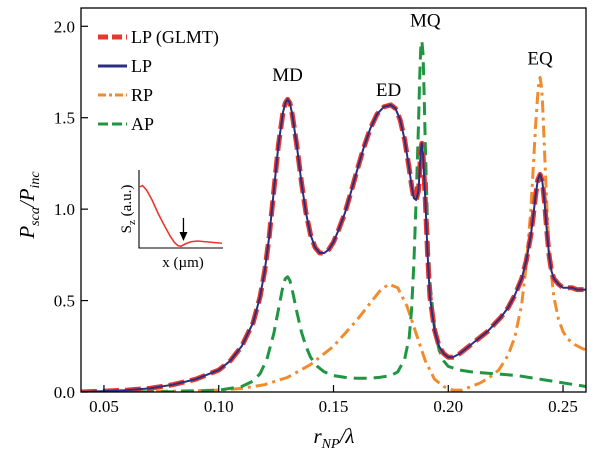  Describe the element at coordinates (64, 301) in the screenshot. I see `y-tick-label: 0.5` at that location.